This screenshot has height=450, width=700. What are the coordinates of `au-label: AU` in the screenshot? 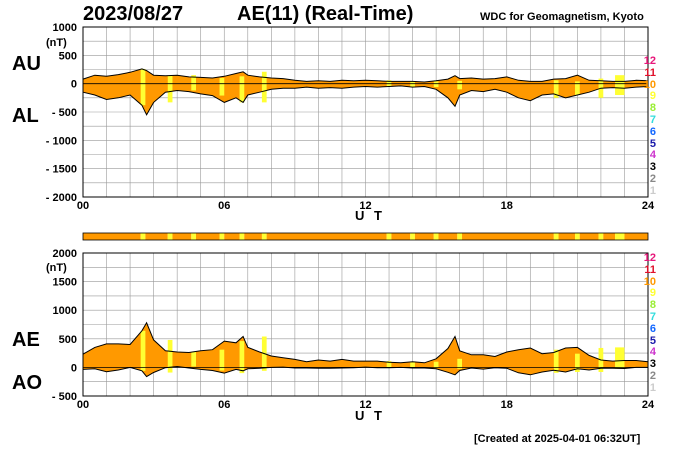 It's located at (26, 64).